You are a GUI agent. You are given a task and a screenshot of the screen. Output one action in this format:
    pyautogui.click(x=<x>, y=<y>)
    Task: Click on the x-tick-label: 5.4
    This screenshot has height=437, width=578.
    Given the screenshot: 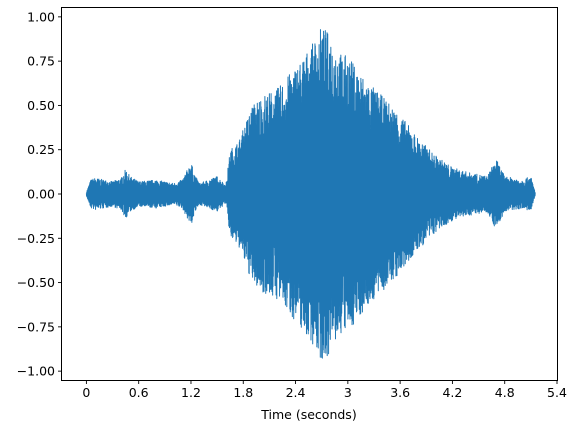 What is the action you would take?
    pyautogui.click(x=557, y=392)
    